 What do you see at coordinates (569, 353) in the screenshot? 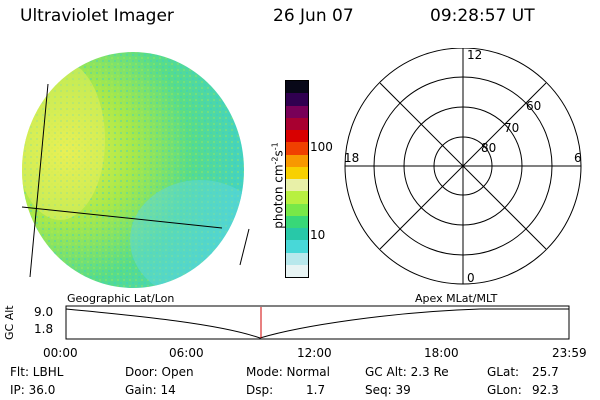
I see `timeline-xtick-4: 23:59` at bounding box center [569, 353].